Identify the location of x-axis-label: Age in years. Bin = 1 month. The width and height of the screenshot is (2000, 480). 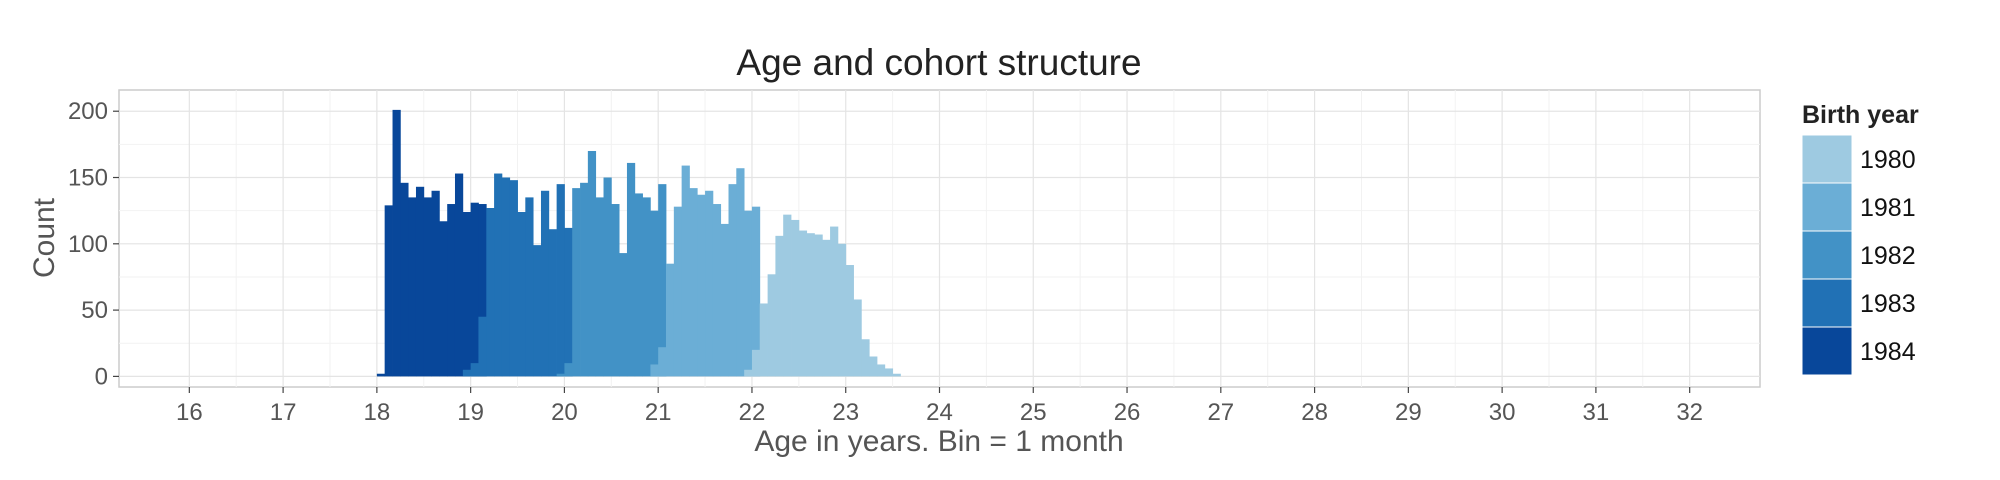
(938, 441).